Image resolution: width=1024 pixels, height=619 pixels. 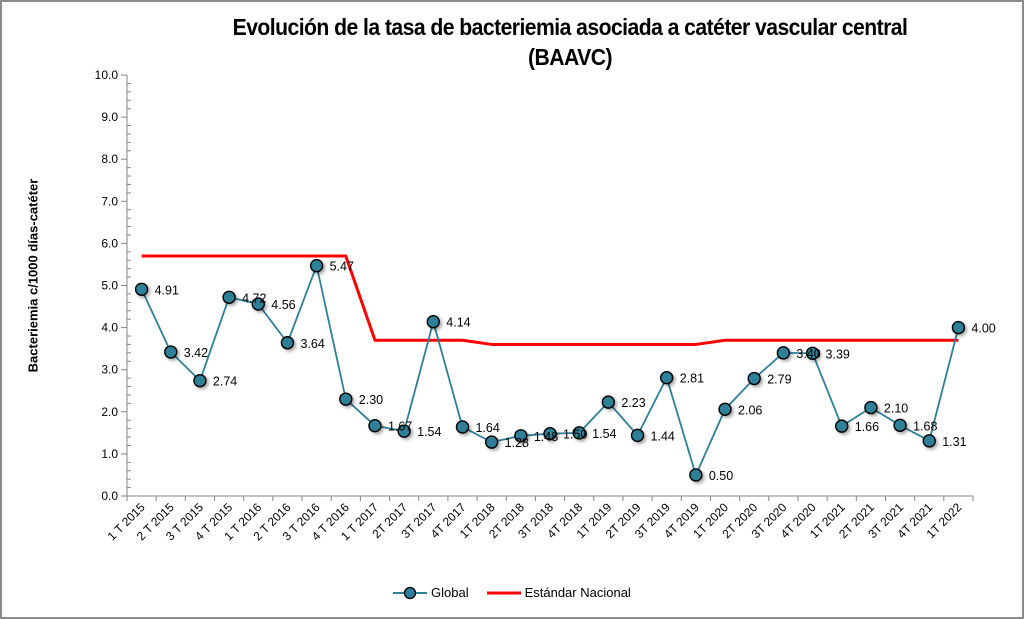 What do you see at coordinates (109, 243) in the screenshot?
I see `y-tick-label: 6.0` at bounding box center [109, 243].